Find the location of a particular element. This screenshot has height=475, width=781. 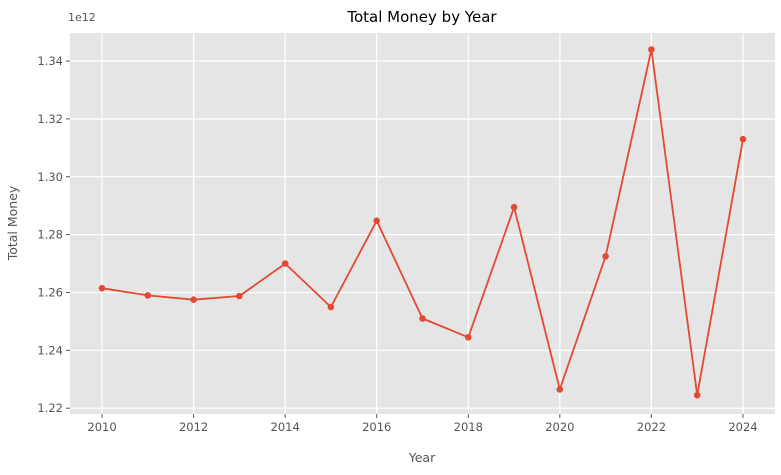

x-tick-label: 2012 is located at coordinates (193, 427).